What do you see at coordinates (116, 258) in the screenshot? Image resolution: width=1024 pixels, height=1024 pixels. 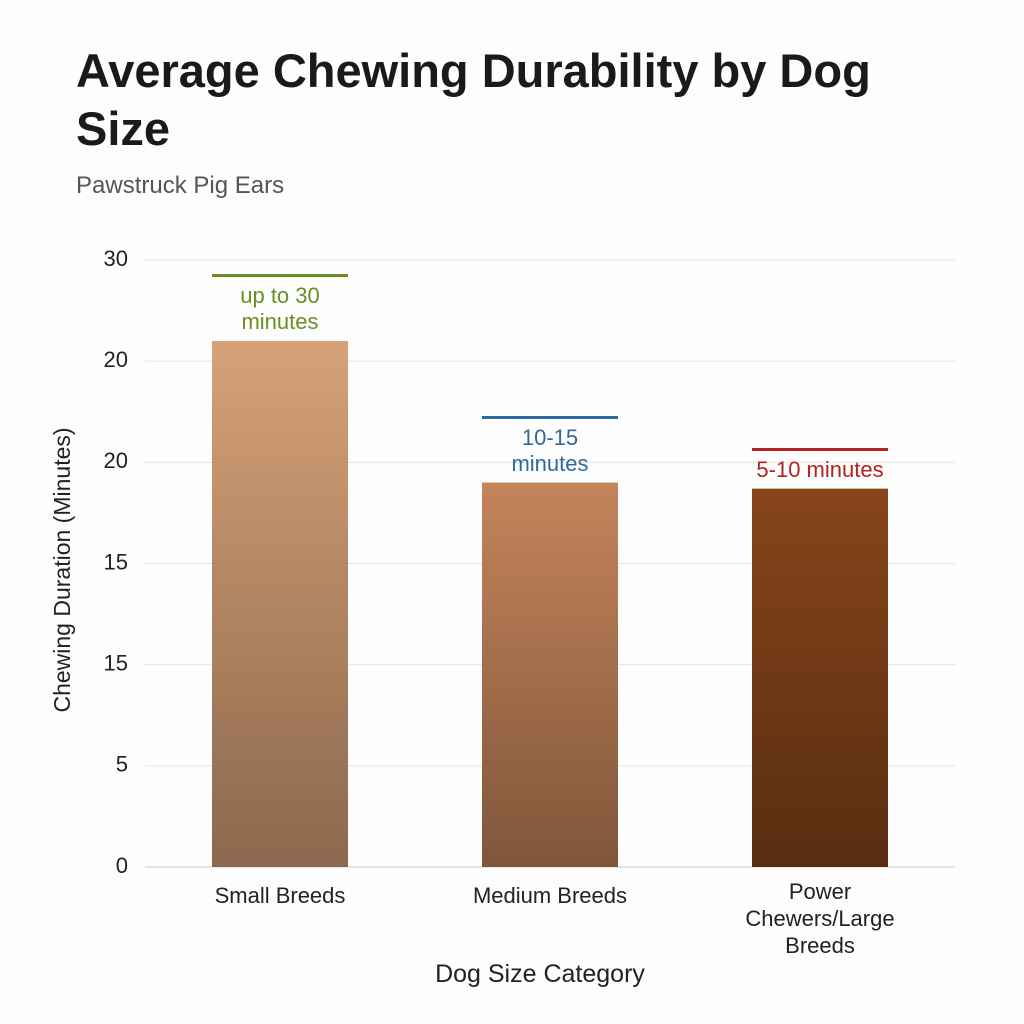 I see `y-tick-label: 30` at bounding box center [116, 258].